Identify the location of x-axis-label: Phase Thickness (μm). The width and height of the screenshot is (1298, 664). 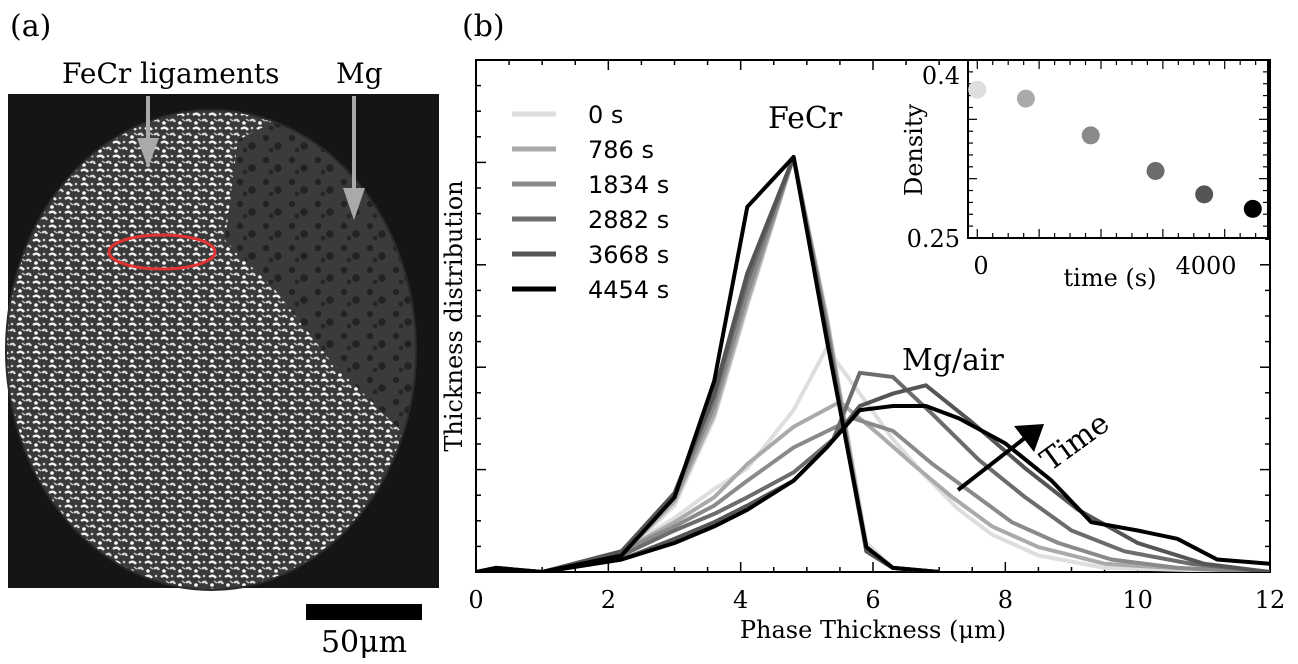
(873, 630).